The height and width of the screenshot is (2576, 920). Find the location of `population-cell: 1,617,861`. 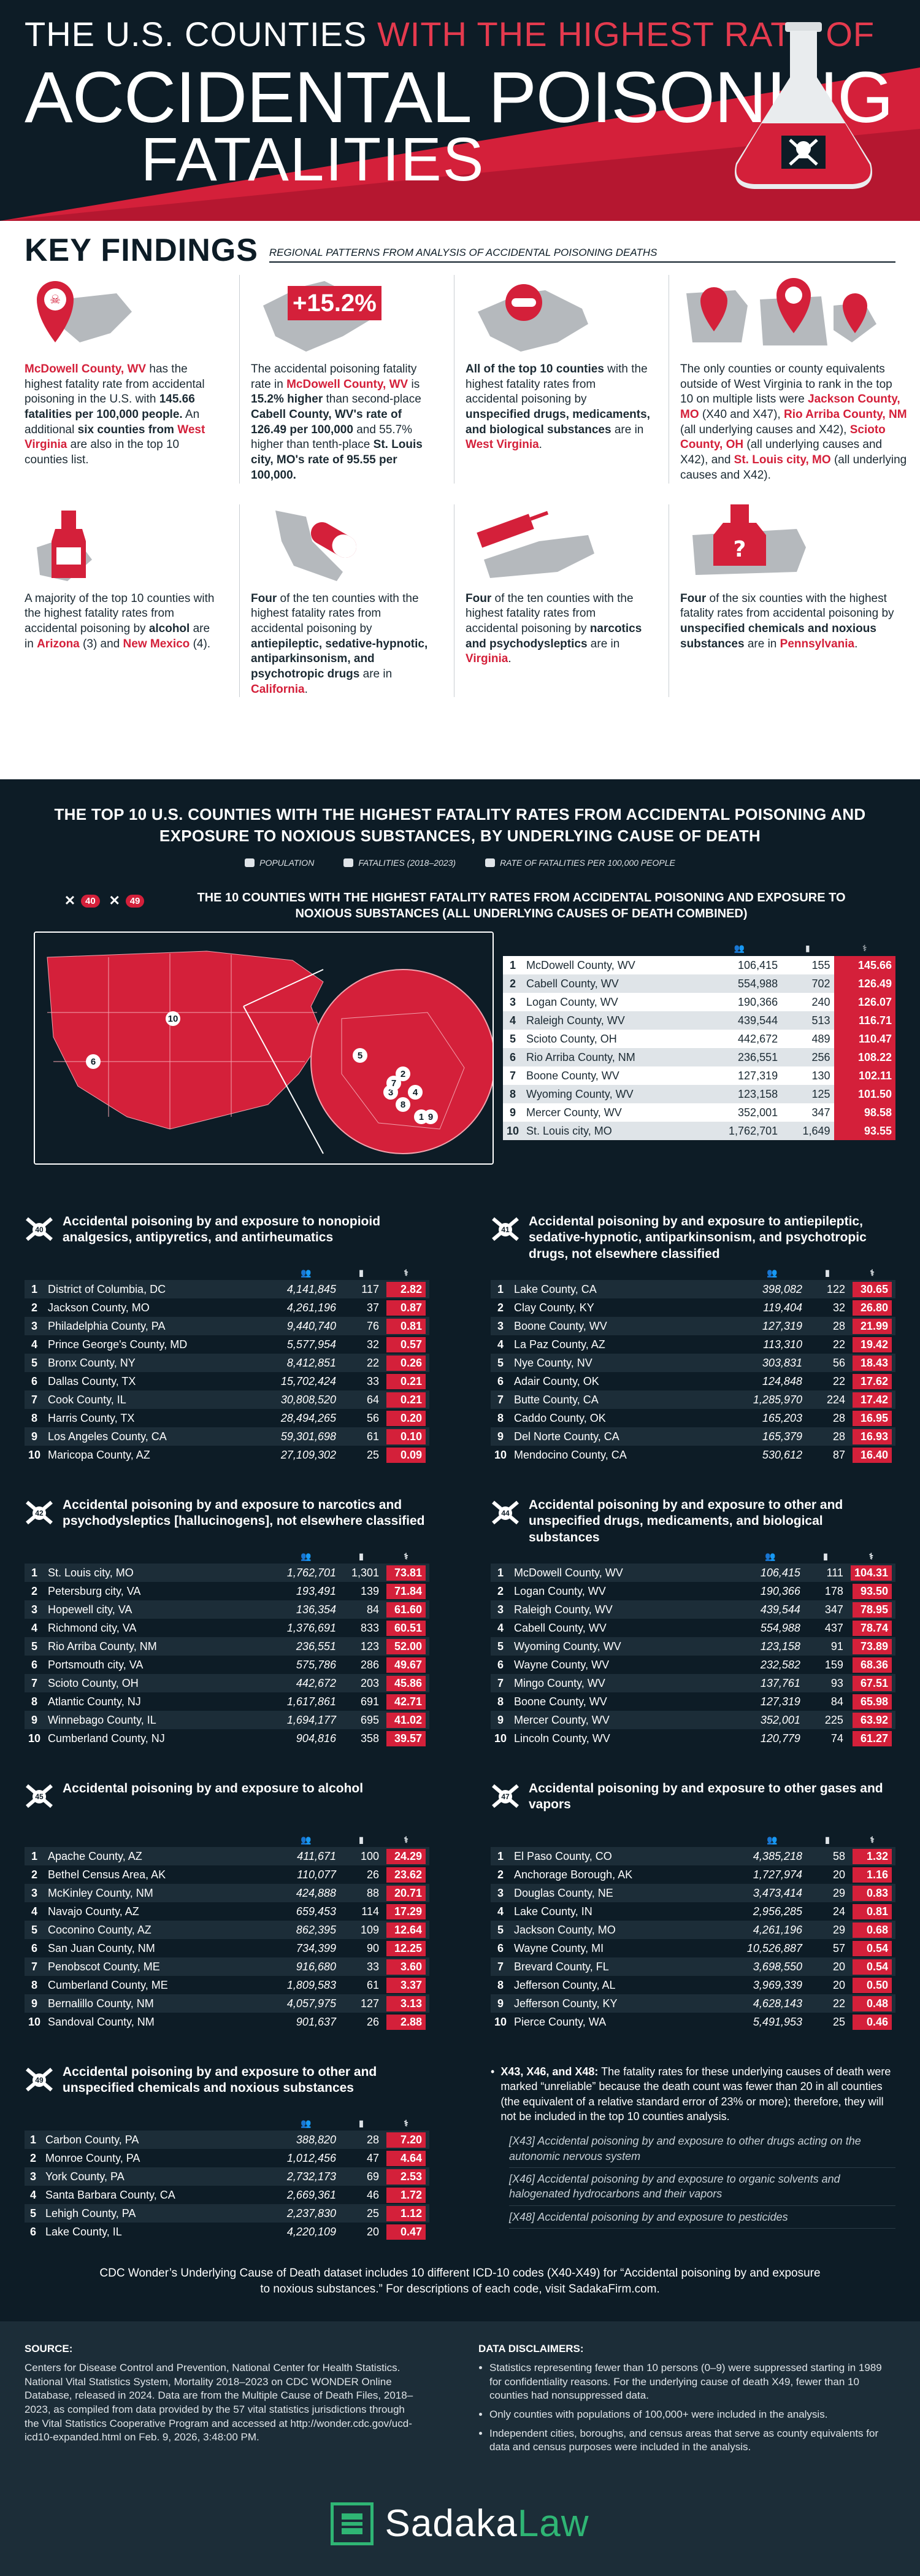

population-cell: 1,617,861 is located at coordinates (311, 1701).